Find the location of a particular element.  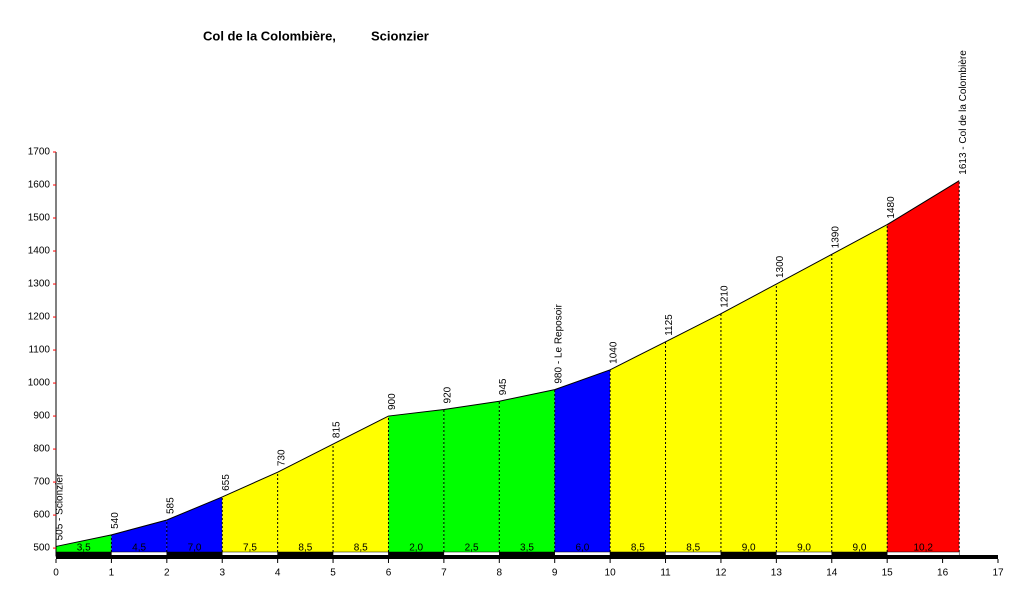

chart-subtitle: Scionzier is located at coordinates (400, 35).